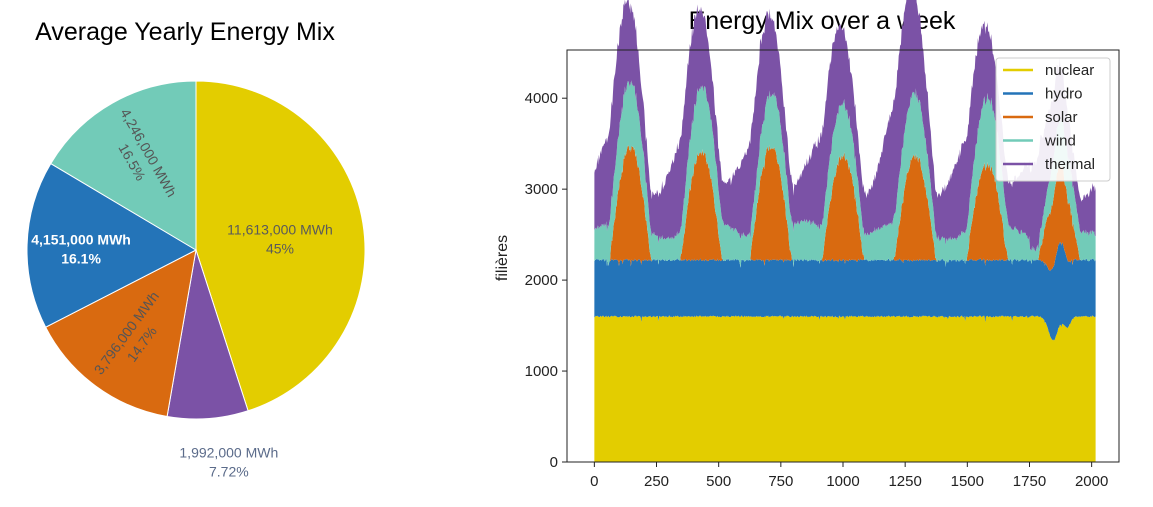  What do you see at coordinates (81, 239) in the screenshot?
I see `pie-label-value-hydro: 4,151,000 MWh` at bounding box center [81, 239].